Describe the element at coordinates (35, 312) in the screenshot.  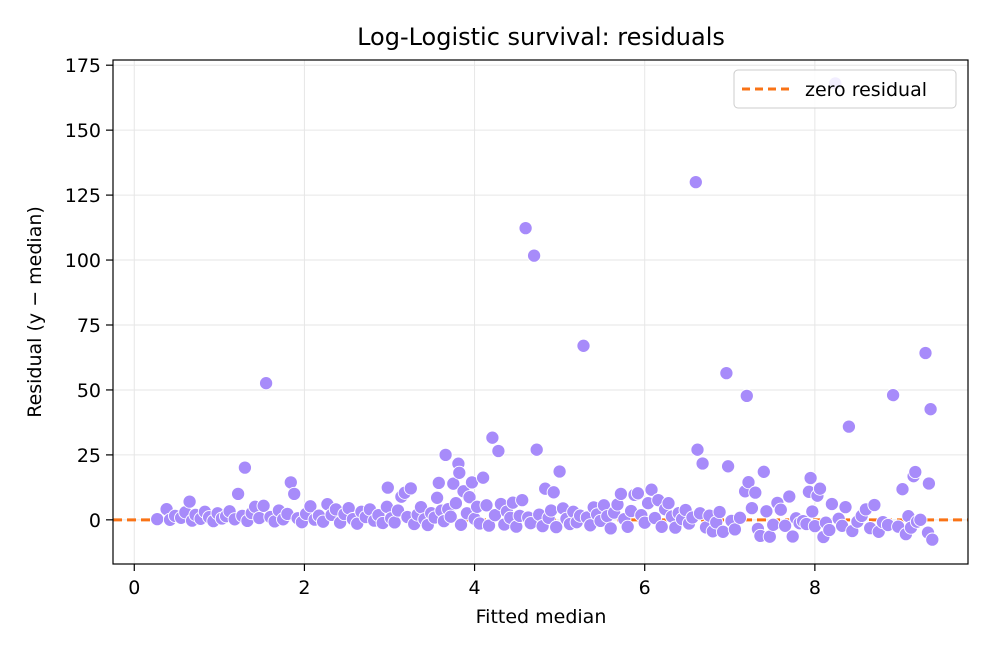
I see `y-axis-label: Residual (y − median)` at that location.